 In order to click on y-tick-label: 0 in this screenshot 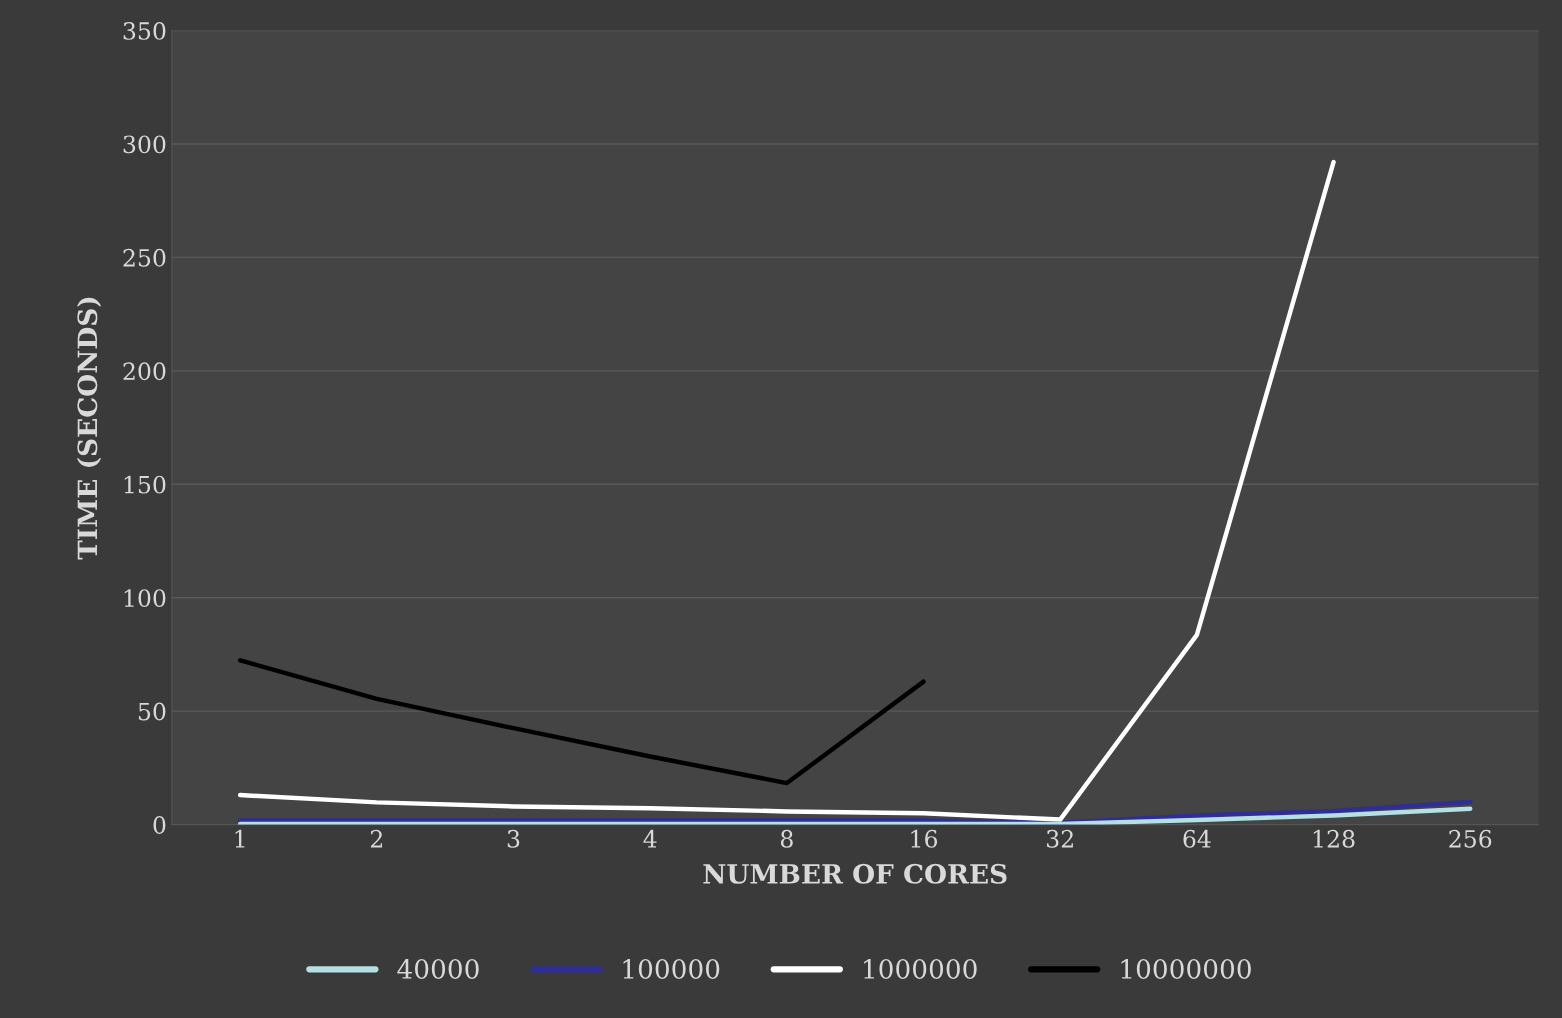, I will do `click(159, 825)`.